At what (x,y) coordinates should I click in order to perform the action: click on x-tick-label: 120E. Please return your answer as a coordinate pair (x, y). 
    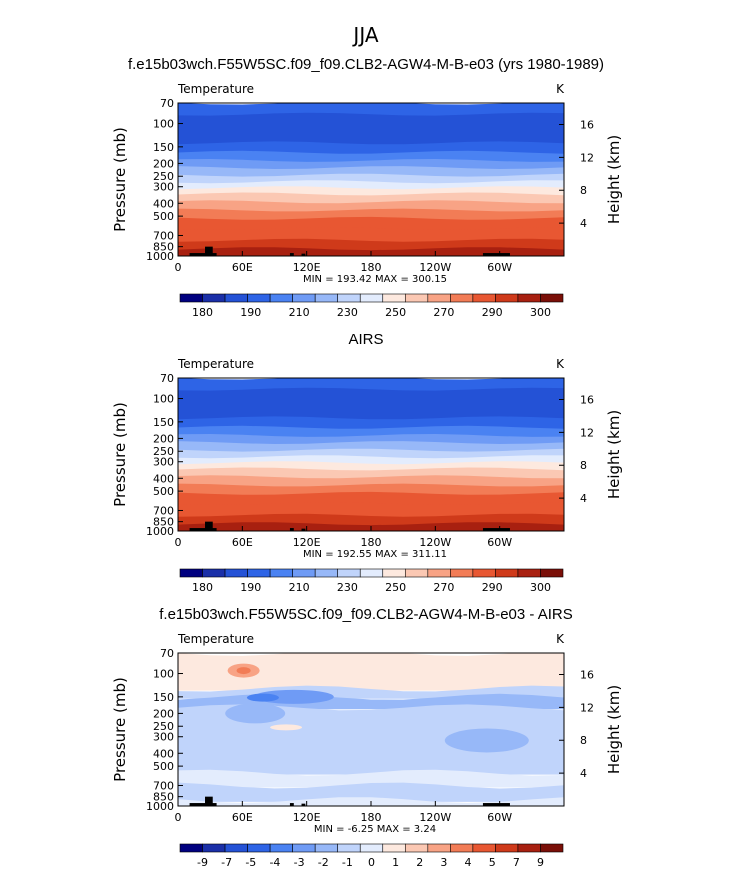
    Looking at the image, I should click on (307, 267).